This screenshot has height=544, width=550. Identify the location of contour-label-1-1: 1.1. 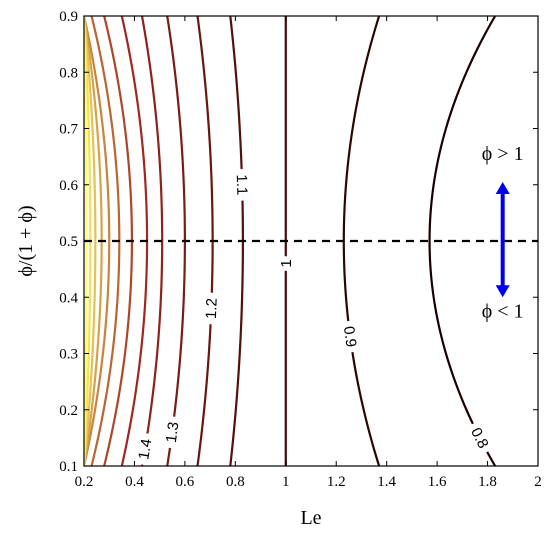
(242, 184).